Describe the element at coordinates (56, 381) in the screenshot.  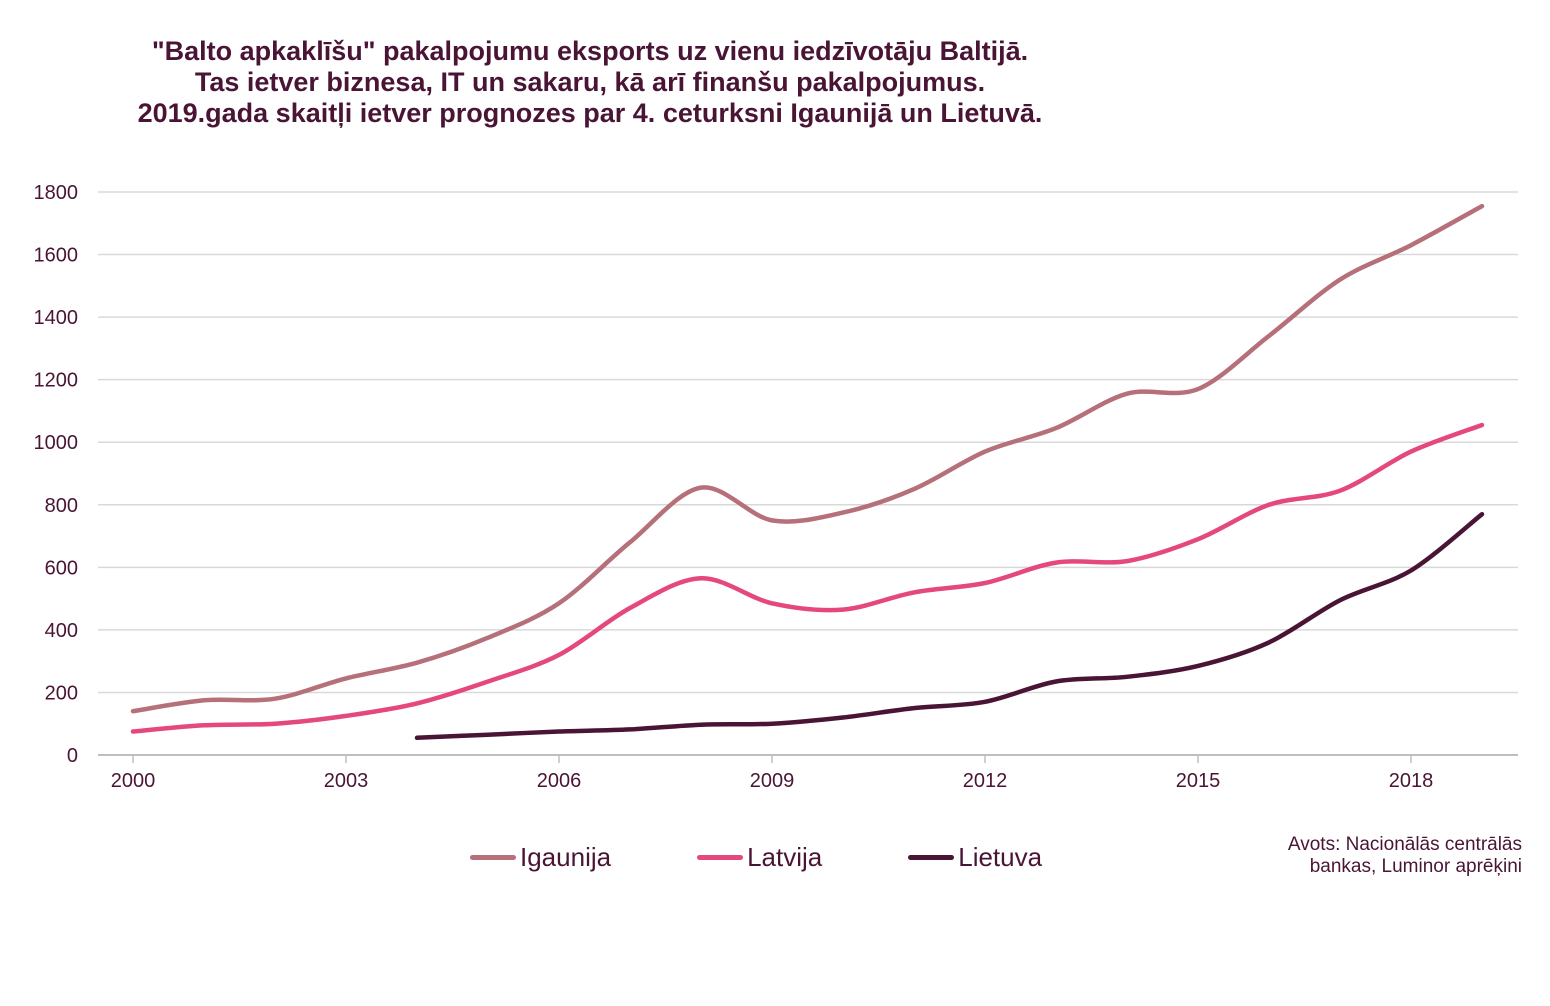
I see `y-tick-label: 1200` at that location.